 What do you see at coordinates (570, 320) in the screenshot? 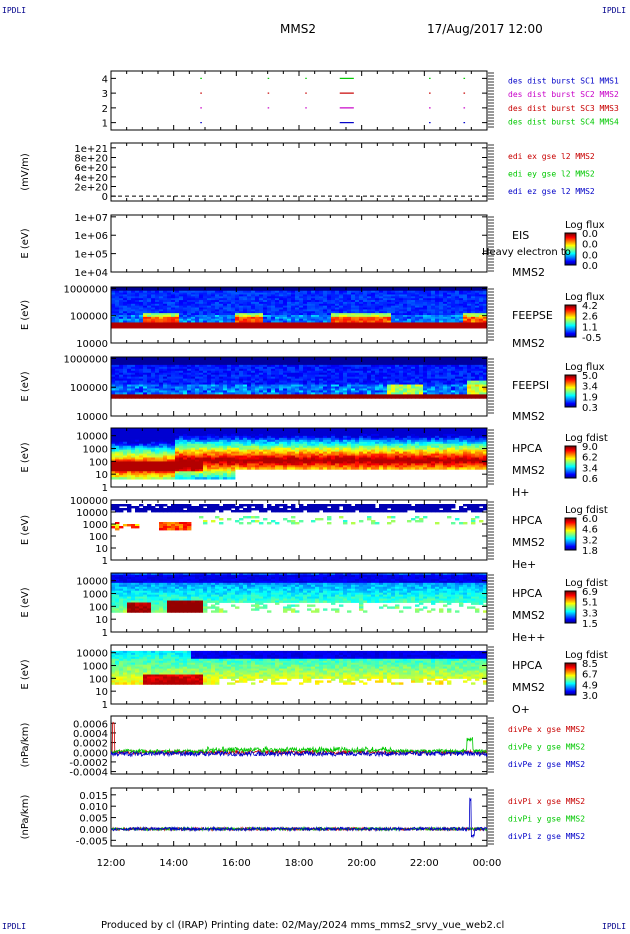
I see `colorbar-cell` at bounding box center [570, 320].